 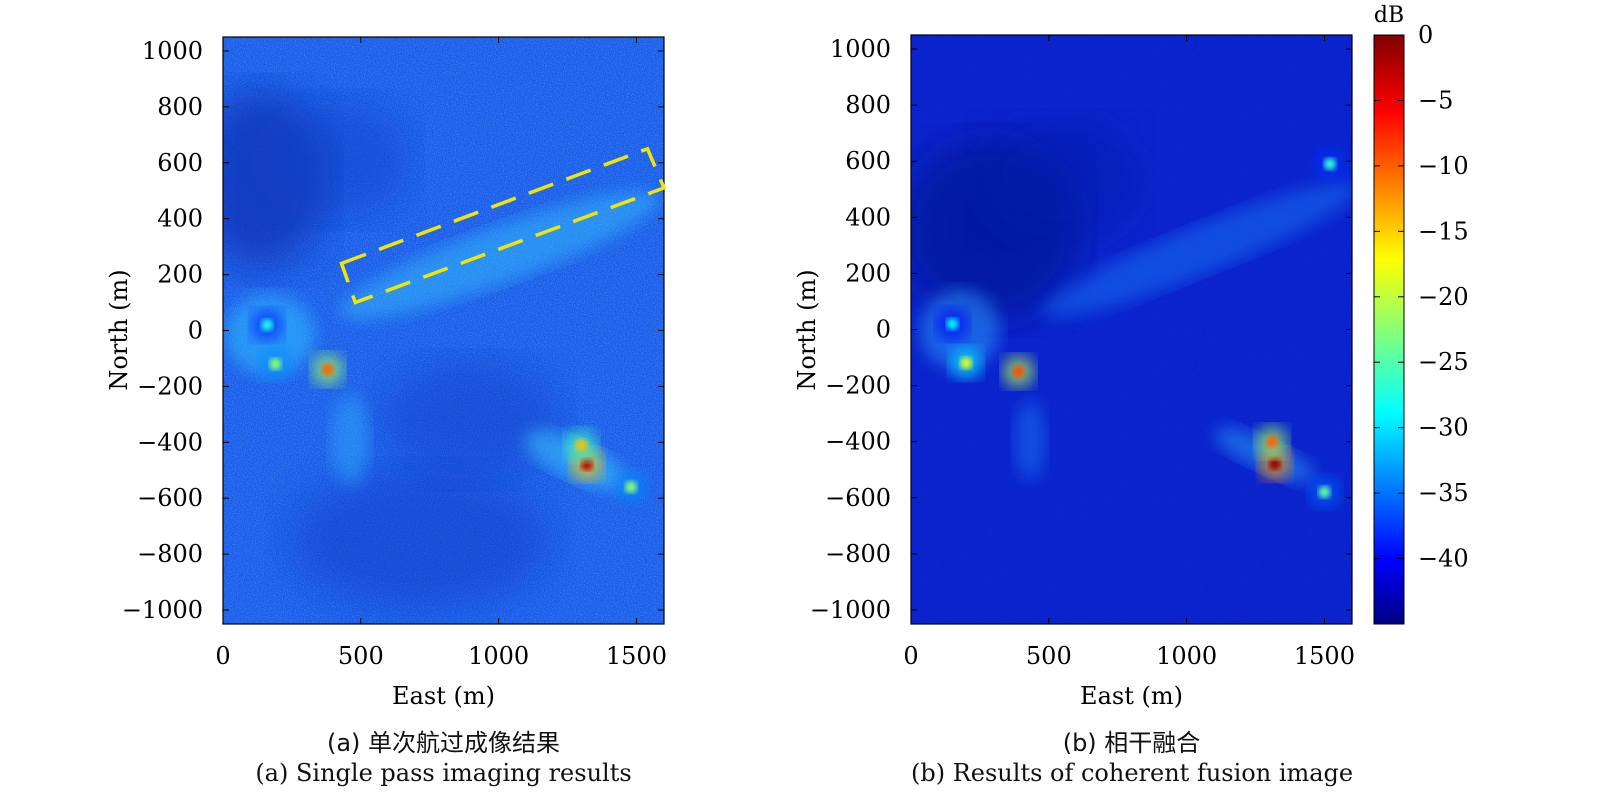 I want to click on panel-a-ytick-label: −600, so click(x=170, y=498).